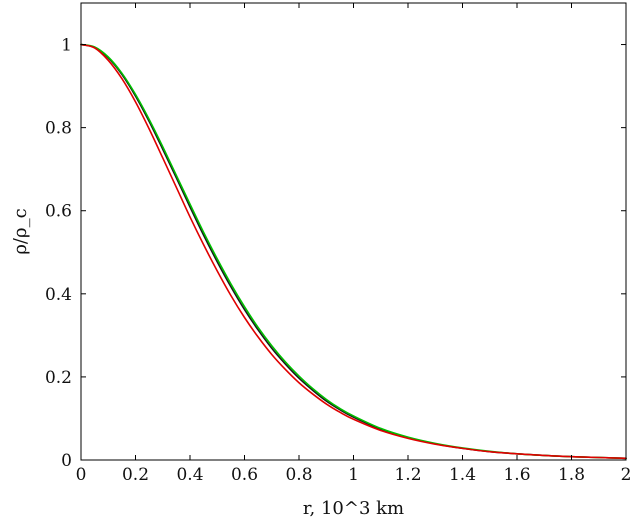  I want to click on y-tick-label: 0.8, so click(58, 129).